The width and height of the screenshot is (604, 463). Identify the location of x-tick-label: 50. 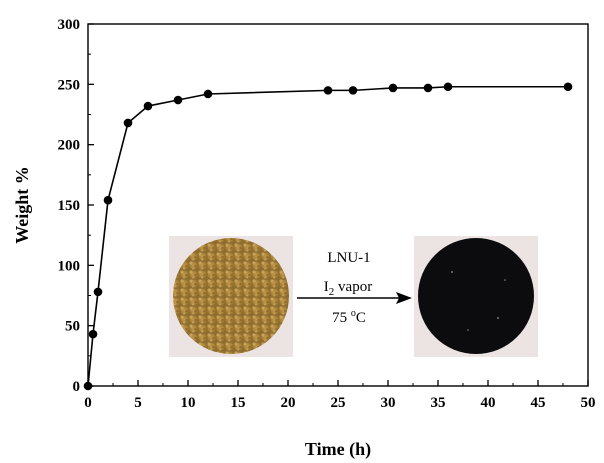
(588, 403).